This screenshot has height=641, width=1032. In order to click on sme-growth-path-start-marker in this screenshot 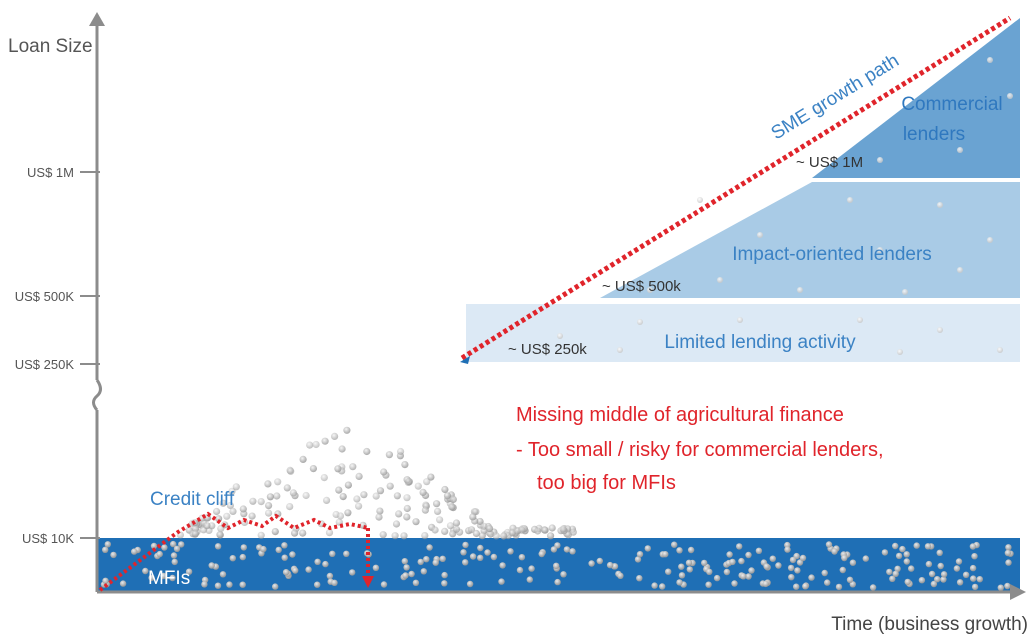, I will do `click(465, 360)`.